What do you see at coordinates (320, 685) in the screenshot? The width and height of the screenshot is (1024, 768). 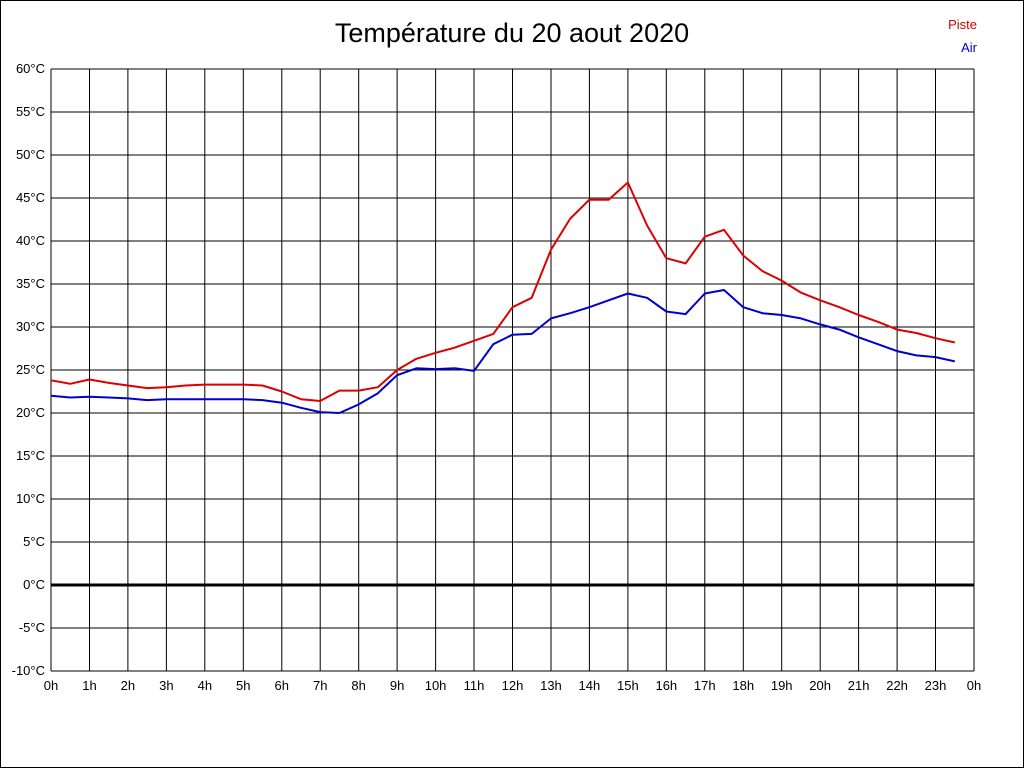 I see `x-tick-label: 7h` at bounding box center [320, 685].